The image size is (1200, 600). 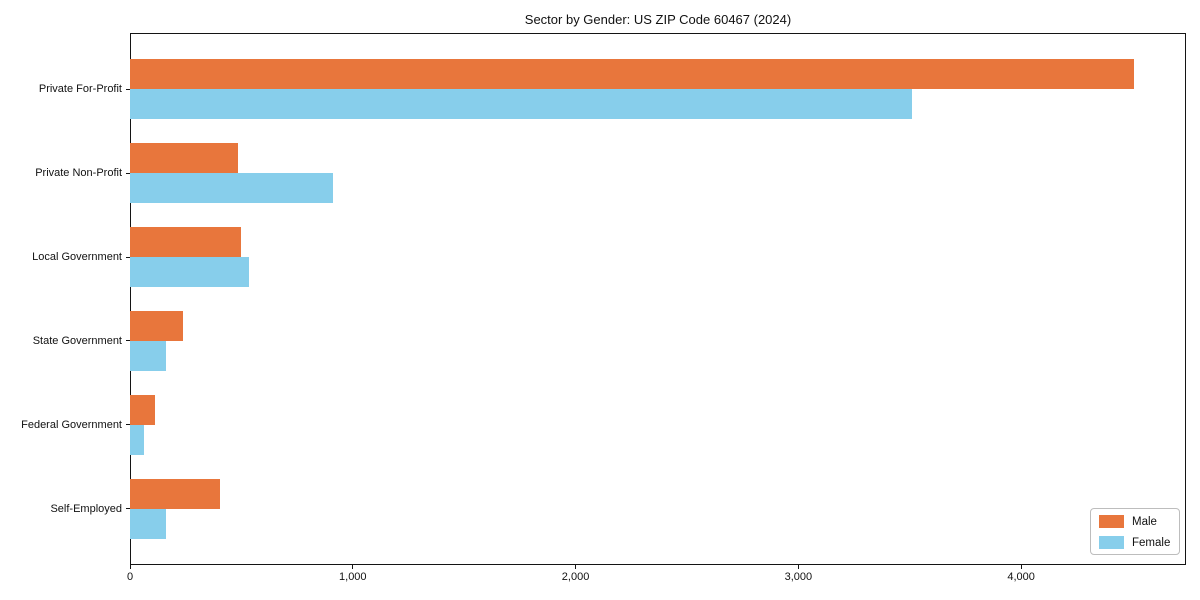 What do you see at coordinates (71, 424) in the screenshot?
I see `category-label-4: Federal Government` at bounding box center [71, 424].